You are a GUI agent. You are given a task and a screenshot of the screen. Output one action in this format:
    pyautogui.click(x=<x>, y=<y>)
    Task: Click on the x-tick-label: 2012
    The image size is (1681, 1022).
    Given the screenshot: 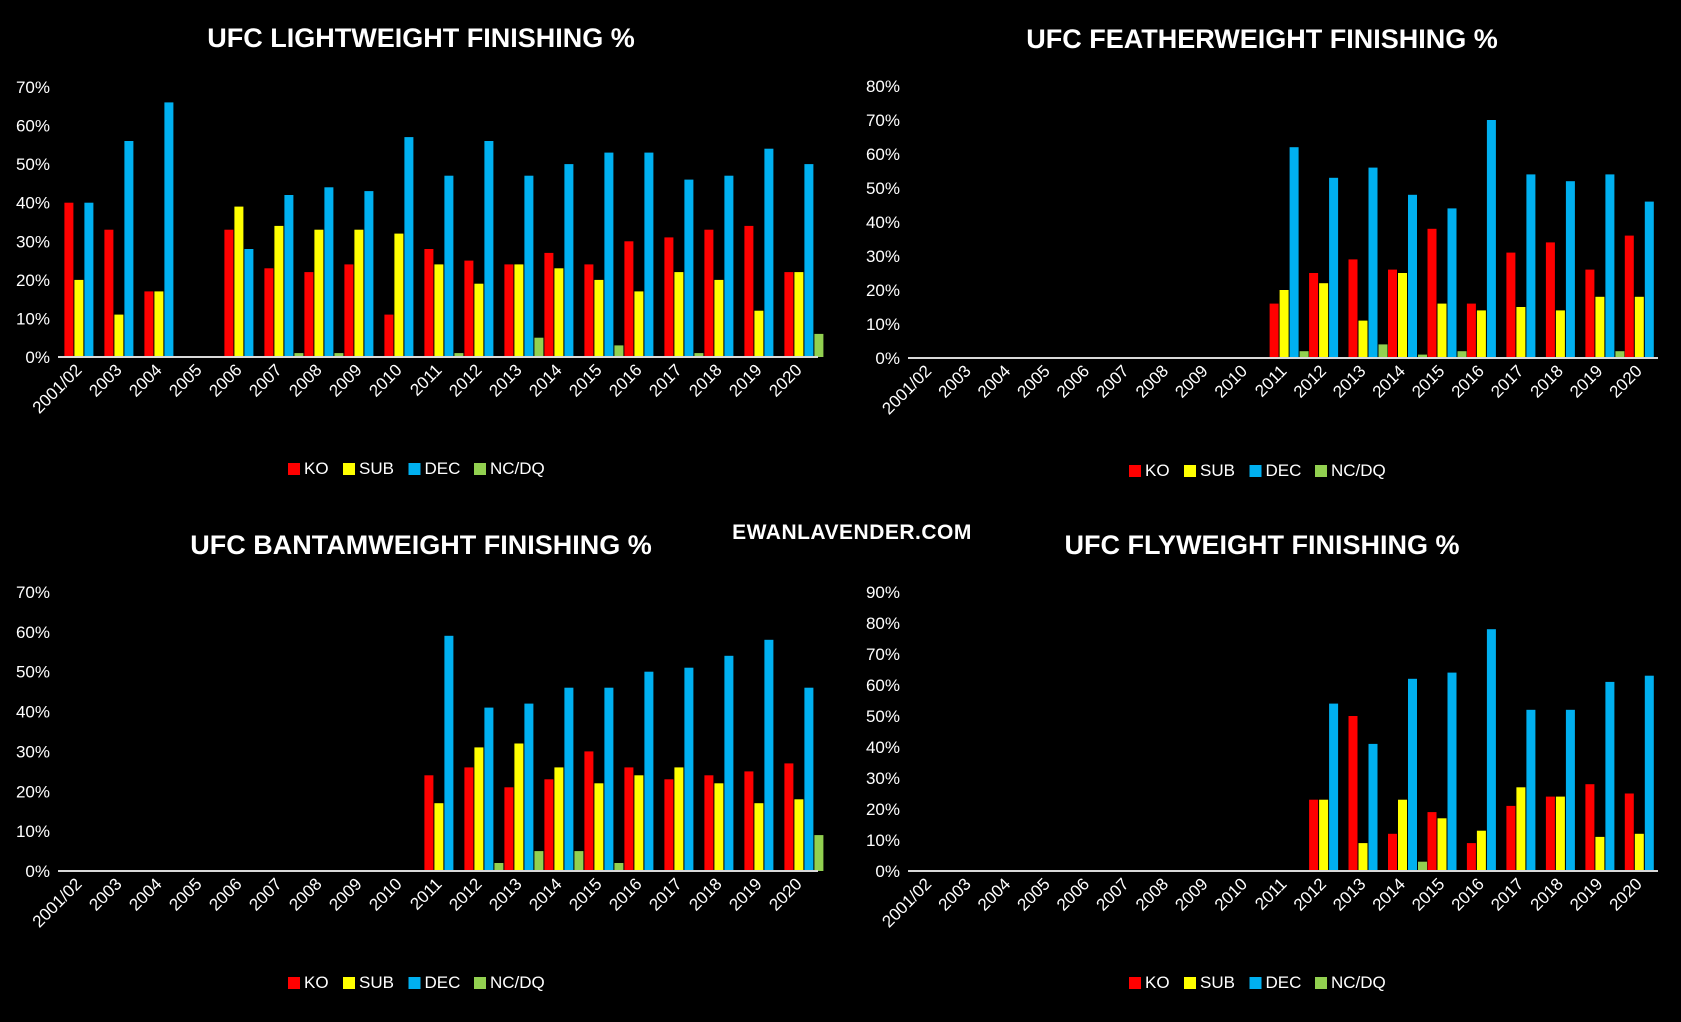 What is the action you would take?
    pyautogui.click(x=1310, y=894)
    